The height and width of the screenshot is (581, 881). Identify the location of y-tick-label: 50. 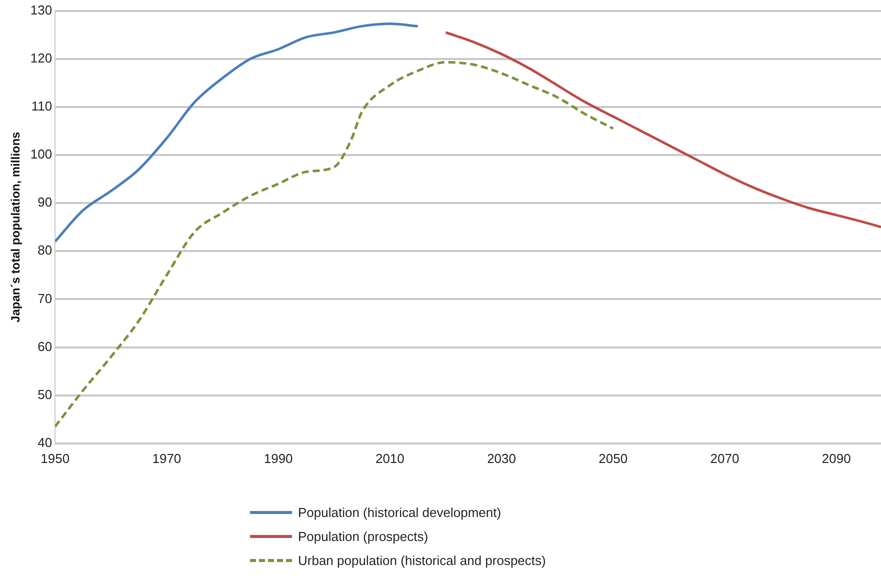
(45, 394).